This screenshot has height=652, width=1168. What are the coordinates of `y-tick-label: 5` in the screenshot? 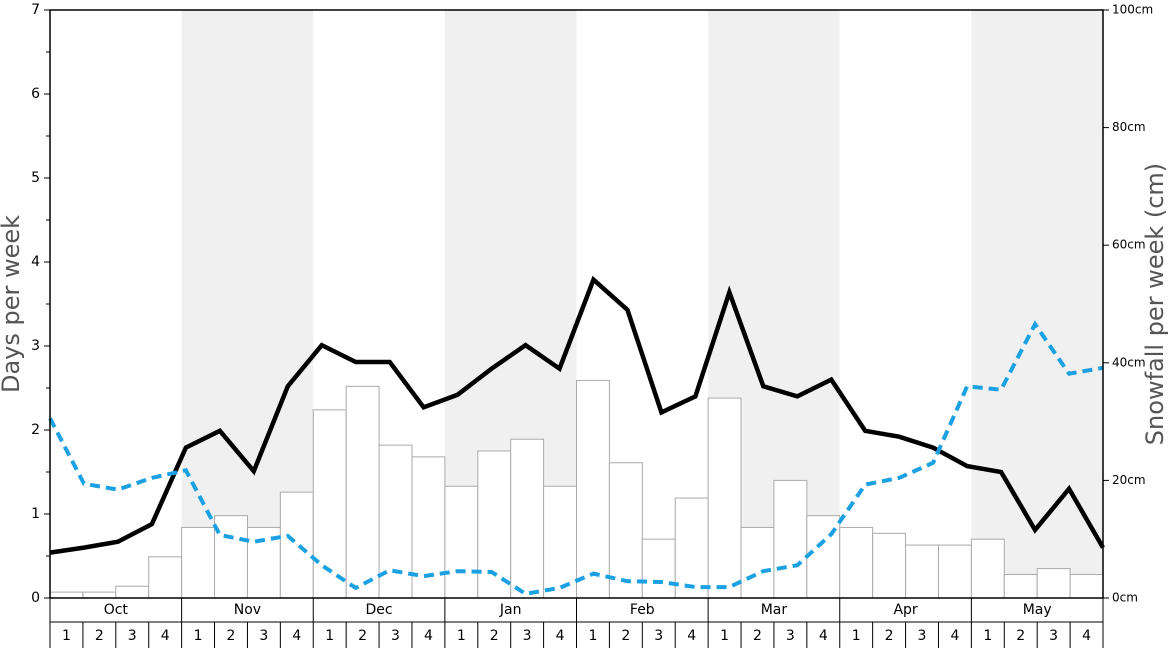 It's located at (35, 178).